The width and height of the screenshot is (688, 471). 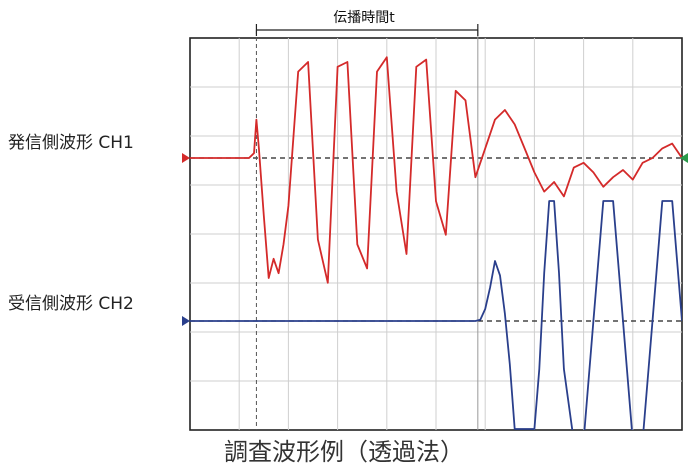 I want to click on trigger-marker-right, so click(x=684, y=158).